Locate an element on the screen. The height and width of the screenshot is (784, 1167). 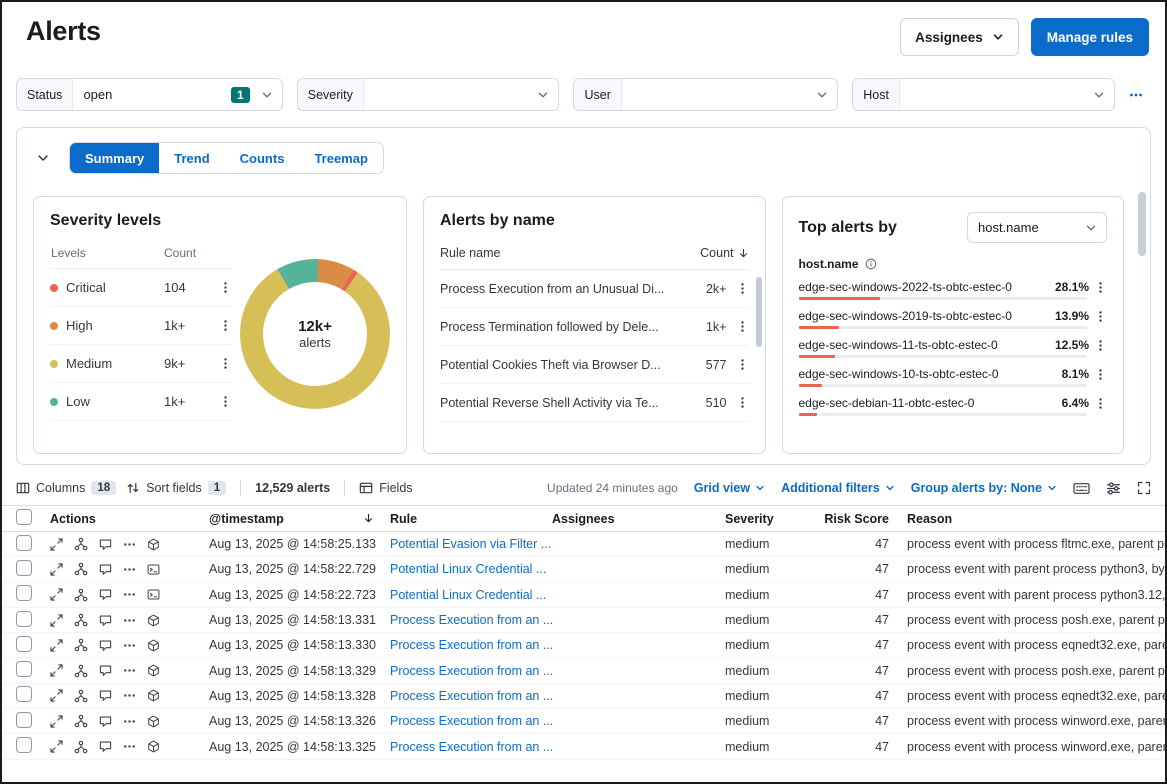
col-reason: Reason is located at coordinates (930, 518).